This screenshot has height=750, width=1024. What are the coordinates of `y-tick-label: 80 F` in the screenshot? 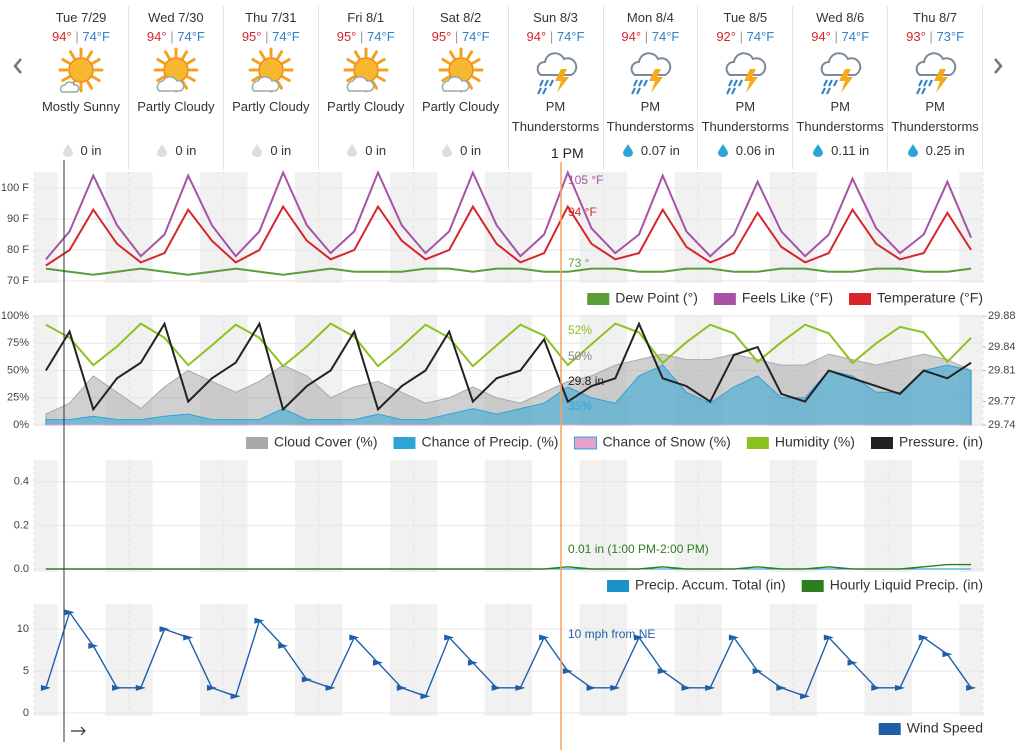 It's located at (18, 250).